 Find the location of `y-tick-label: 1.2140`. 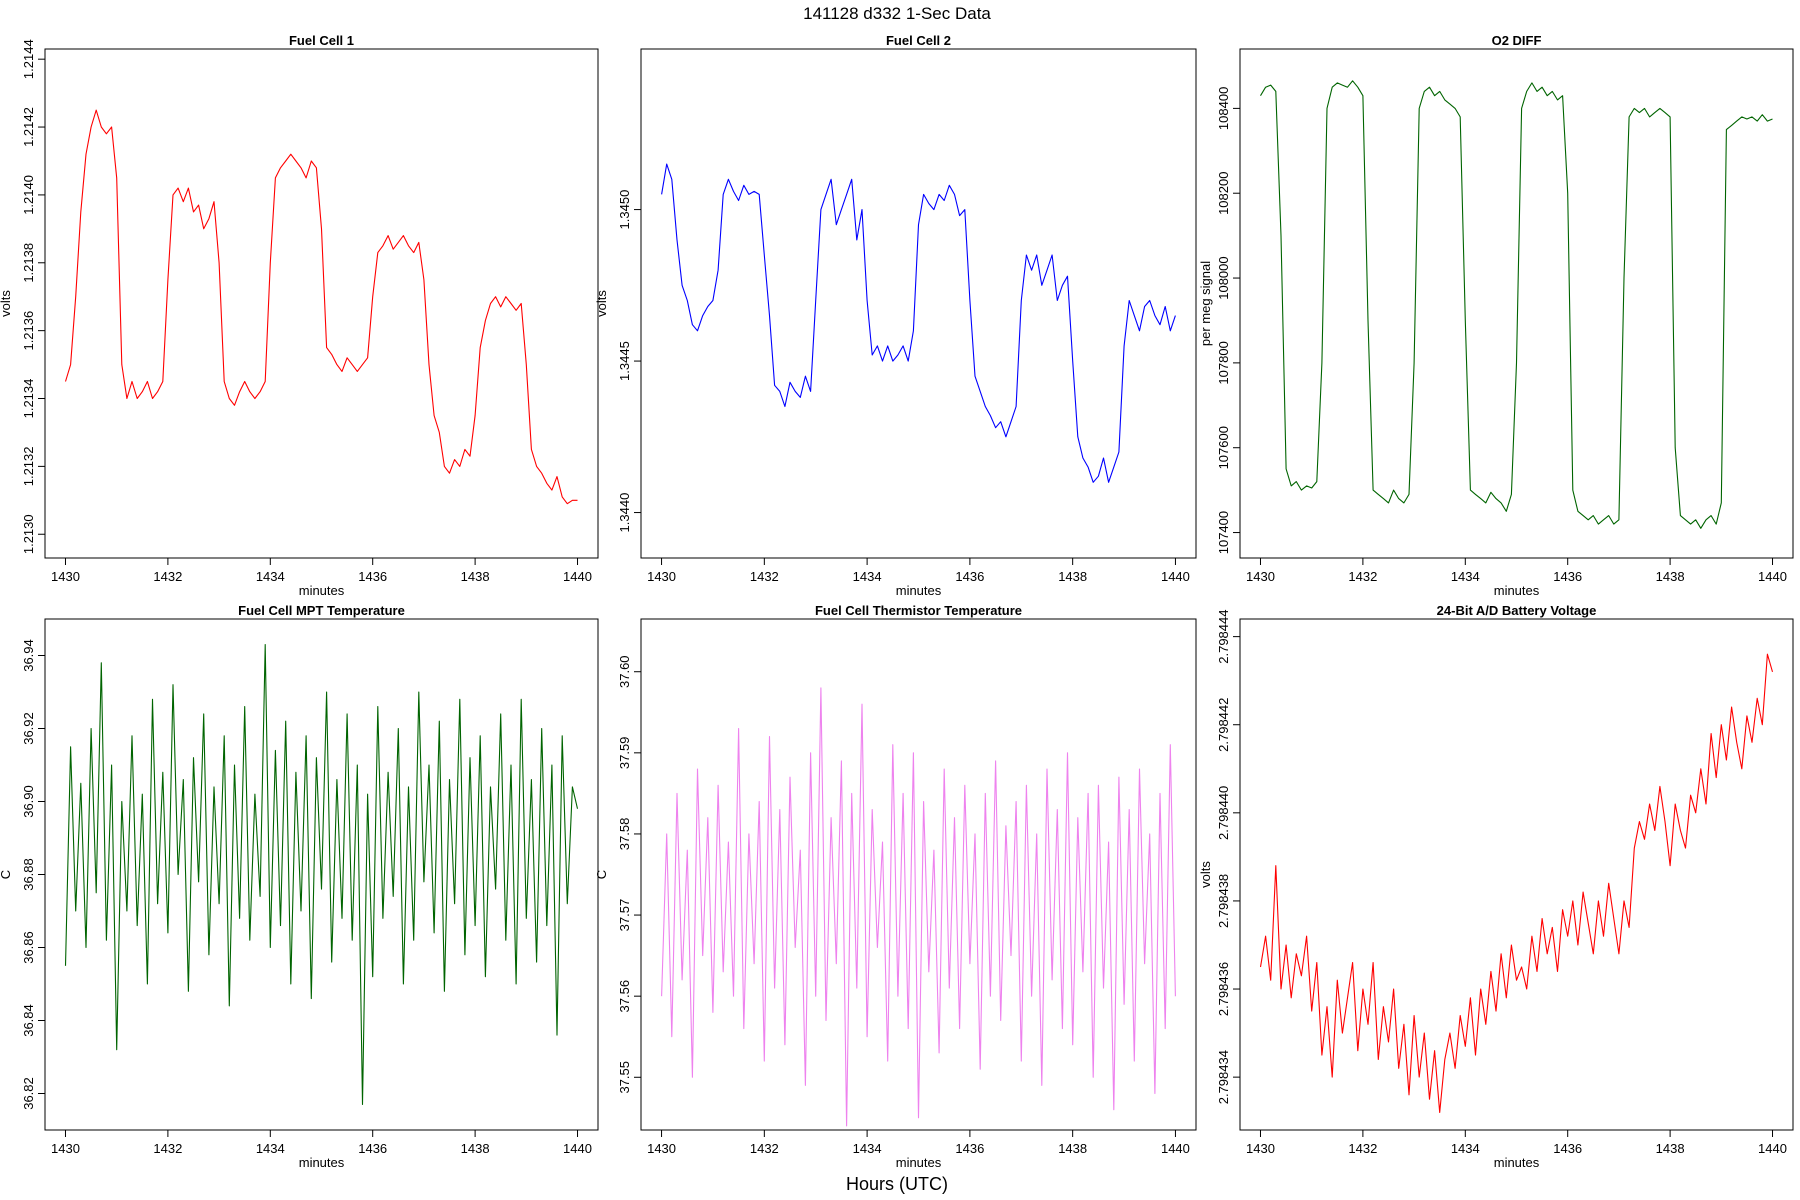

y-tick-label: 1.2140 is located at coordinates (28, 195).